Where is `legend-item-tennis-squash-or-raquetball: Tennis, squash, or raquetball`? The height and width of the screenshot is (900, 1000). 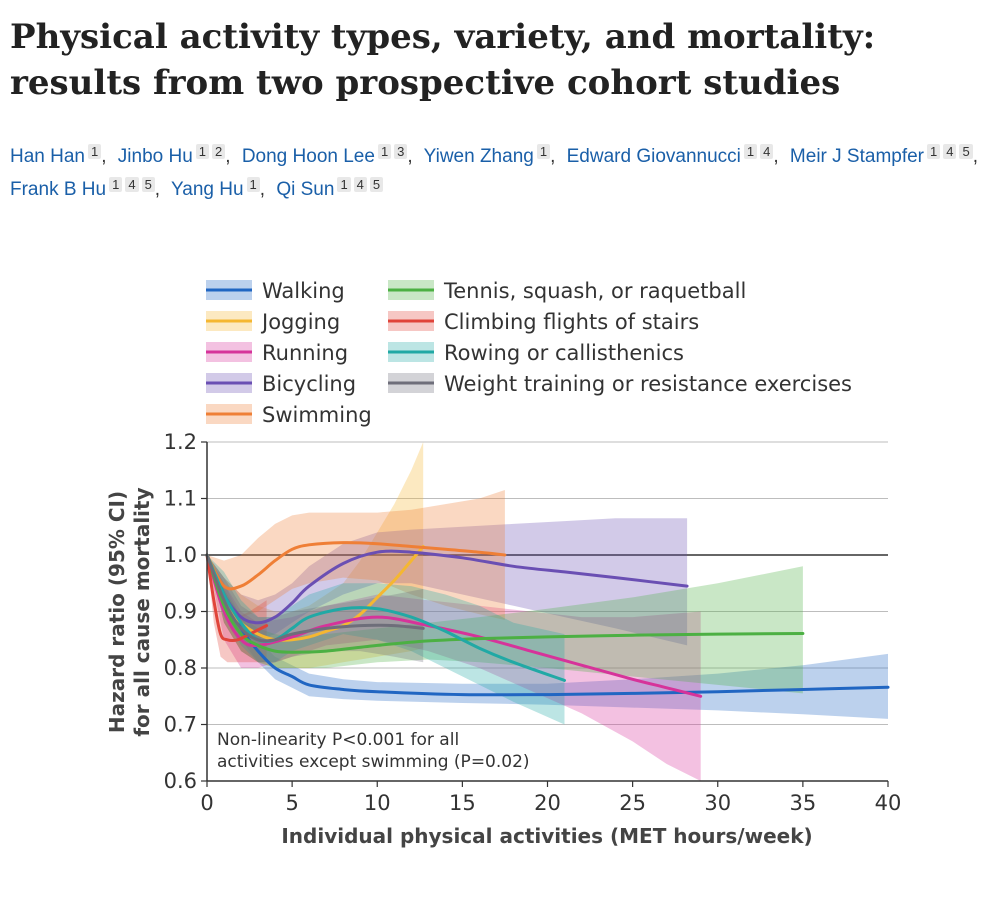 legend-item-tennis-squash-or-raquetball: Tennis, squash, or raquetball is located at coordinates (567, 291).